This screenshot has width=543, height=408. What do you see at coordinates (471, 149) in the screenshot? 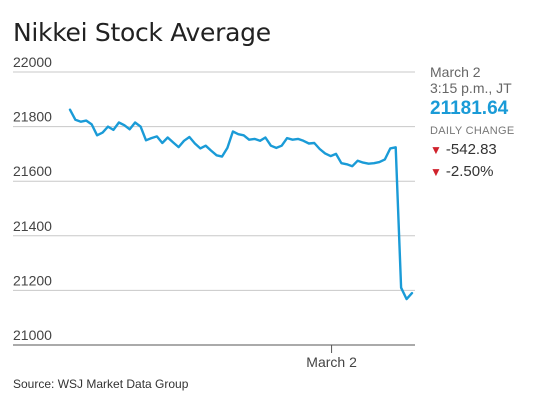
I see `change-points-value: -542.83` at bounding box center [471, 149].